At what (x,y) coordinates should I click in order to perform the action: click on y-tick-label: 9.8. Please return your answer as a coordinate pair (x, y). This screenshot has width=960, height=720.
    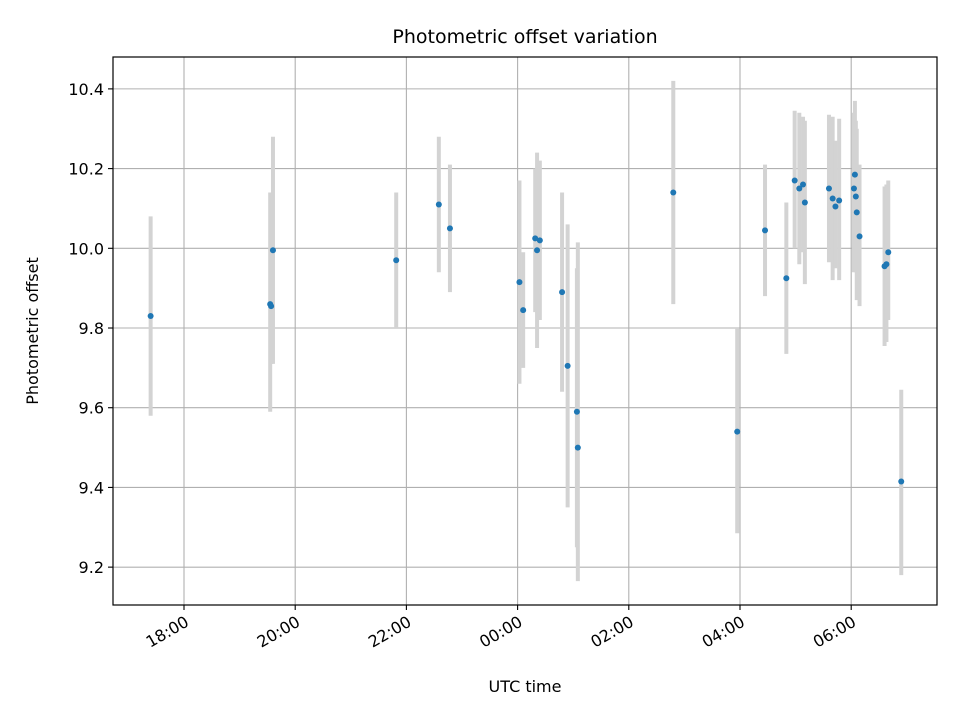
    Looking at the image, I should click on (91, 328).